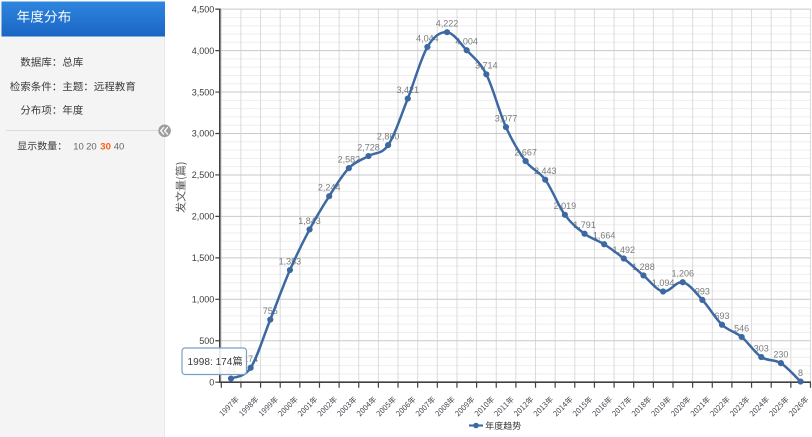 The image size is (812, 437). What do you see at coordinates (203, 300) in the screenshot?
I see `svg-text: 1,000` at bounding box center [203, 300].